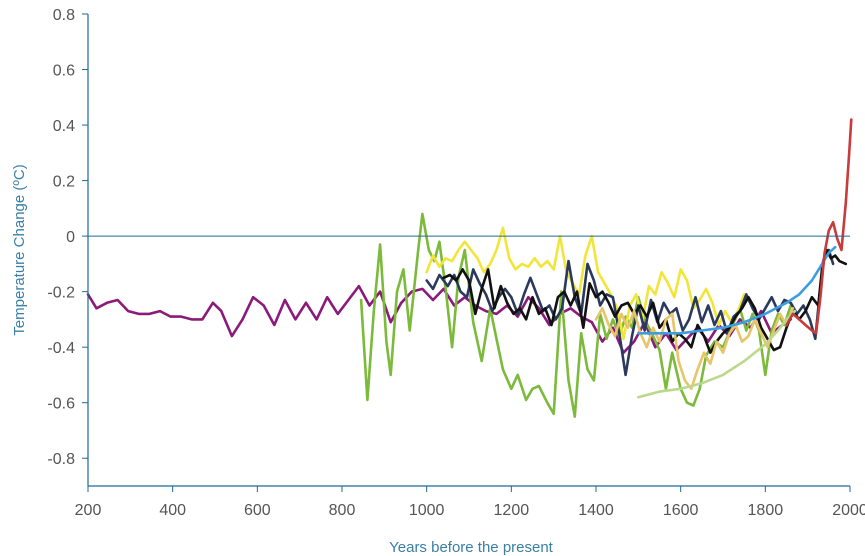  Describe the element at coordinates (766, 510) in the screenshot. I see `x-tick-label: 1800` at that location.